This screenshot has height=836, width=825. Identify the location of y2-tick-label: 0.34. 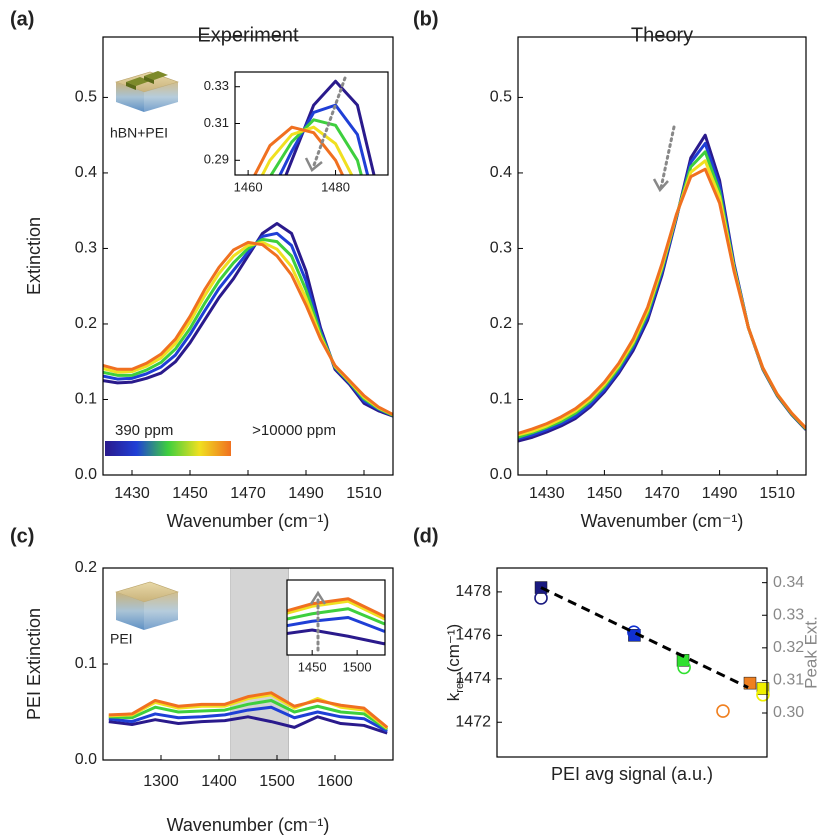
(788, 582).